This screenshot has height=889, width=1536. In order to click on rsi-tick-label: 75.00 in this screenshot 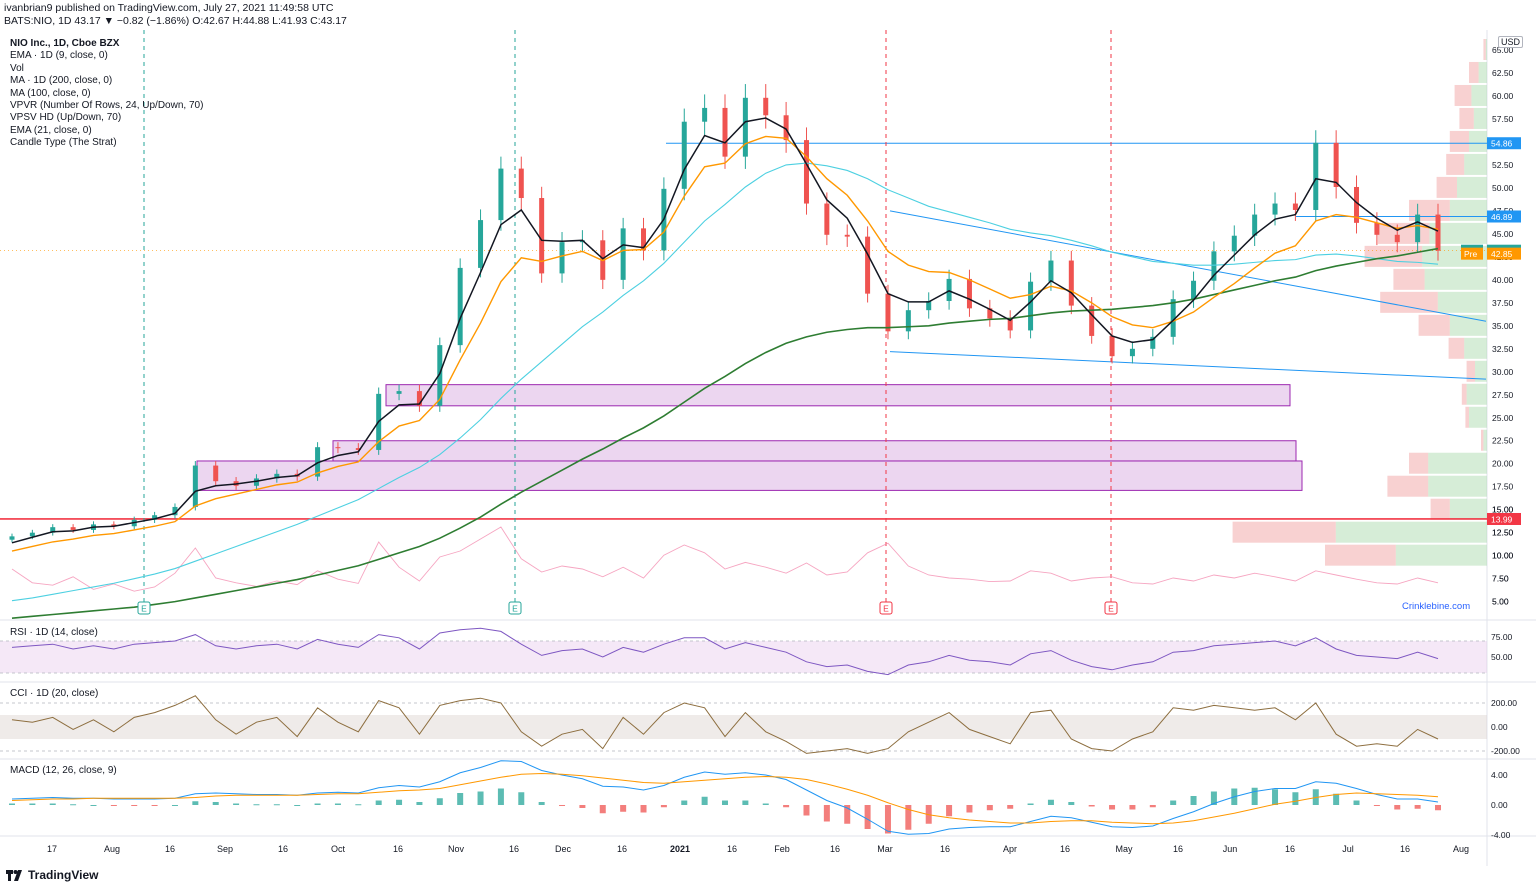, I will do `click(1502, 637)`.